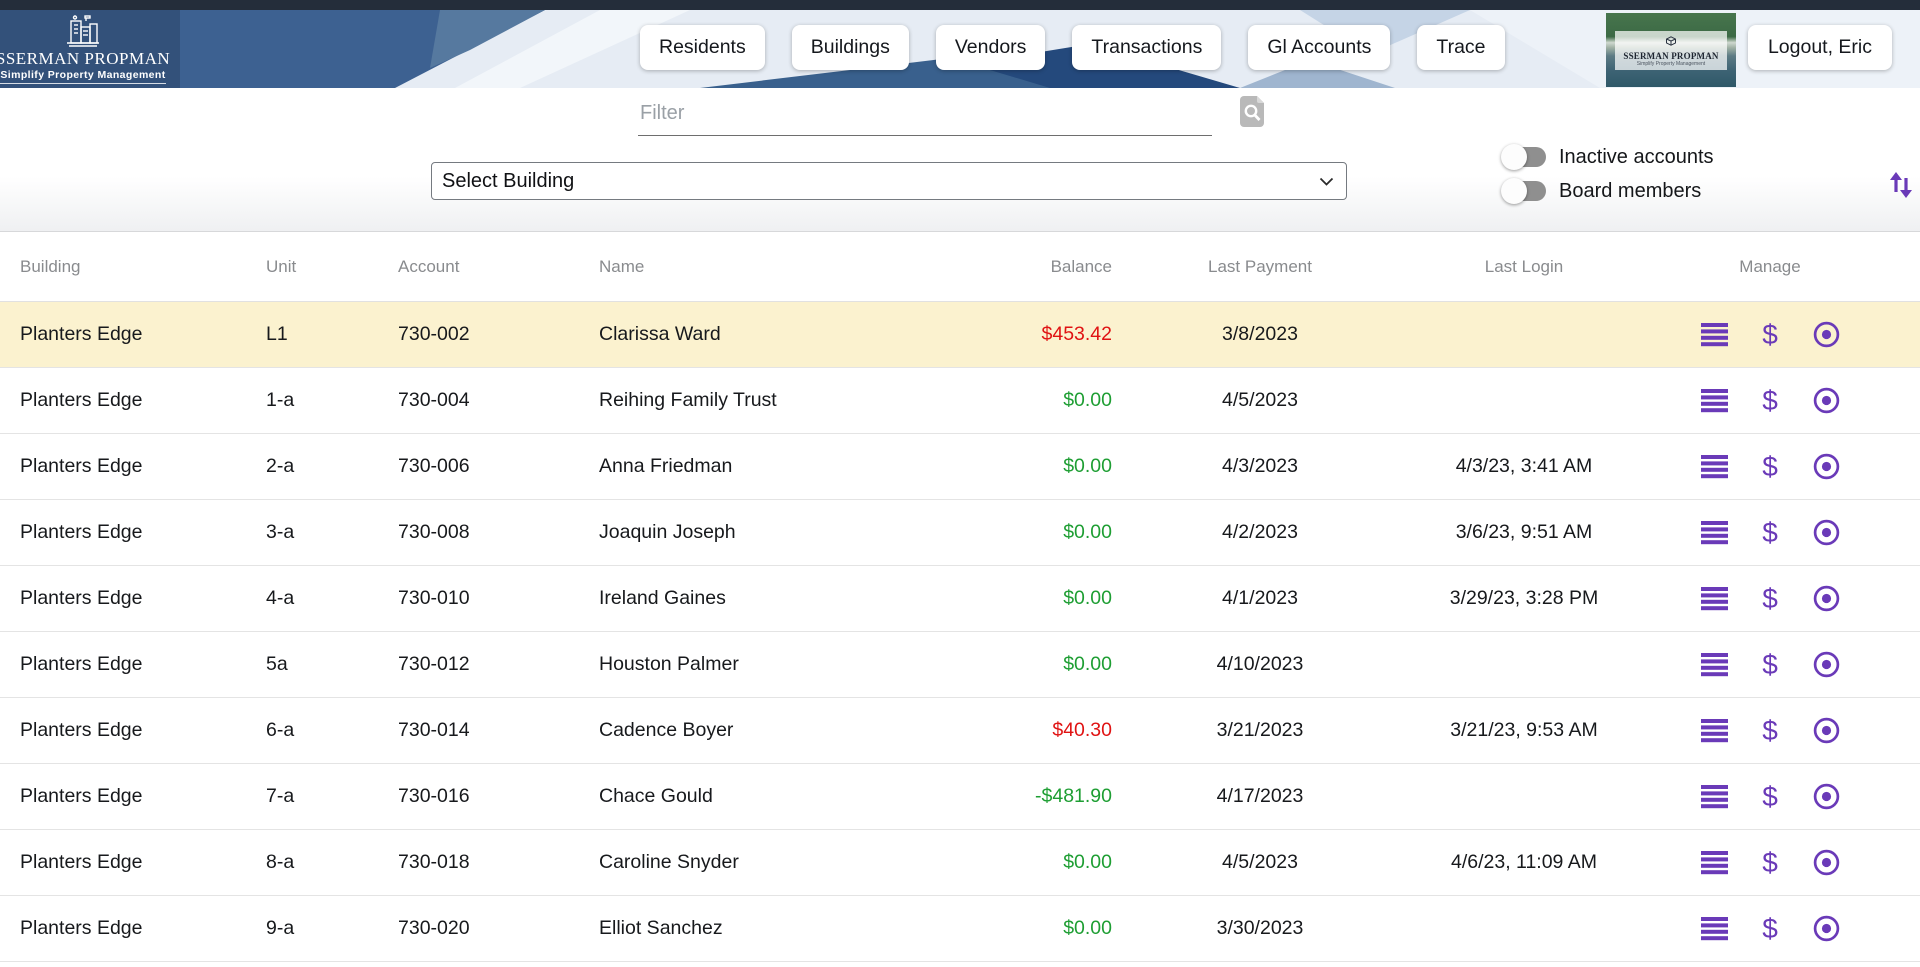  Describe the element at coordinates (666, 730) in the screenshot. I see `cell-name: Cadence Boyer` at that location.